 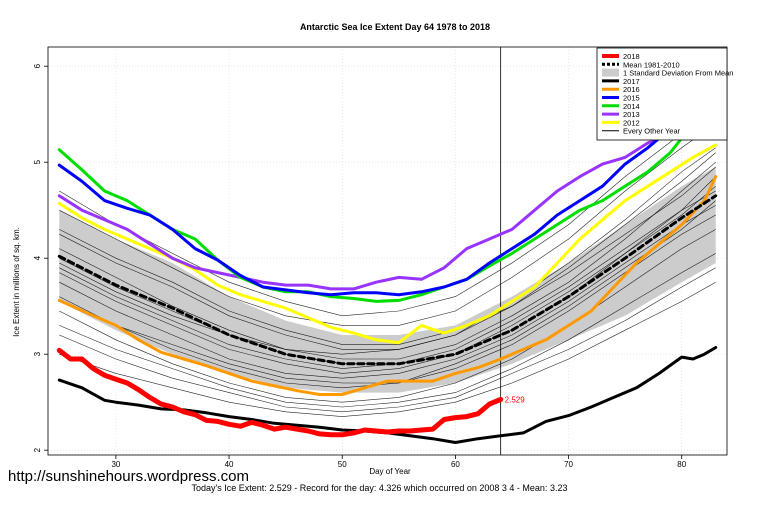 I want to click on legend-label: 2013, so click(x=631, y=114).